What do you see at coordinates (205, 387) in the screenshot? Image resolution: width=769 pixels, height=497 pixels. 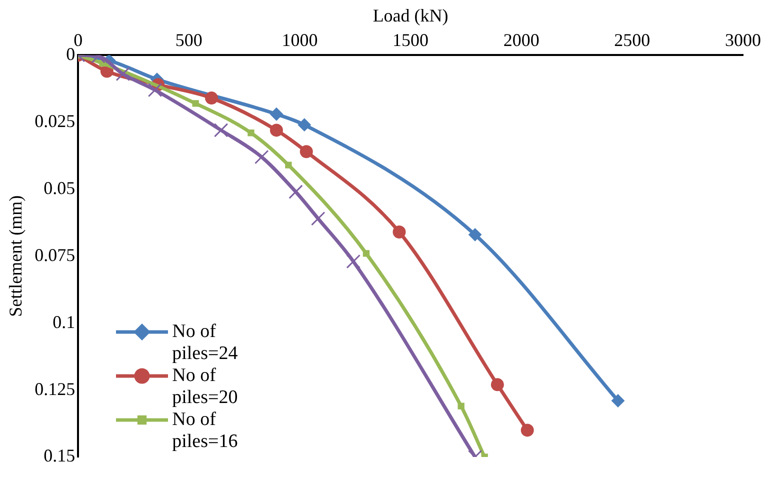 I see `legend-label: No of piles=20` at bounding box center [205, 387].